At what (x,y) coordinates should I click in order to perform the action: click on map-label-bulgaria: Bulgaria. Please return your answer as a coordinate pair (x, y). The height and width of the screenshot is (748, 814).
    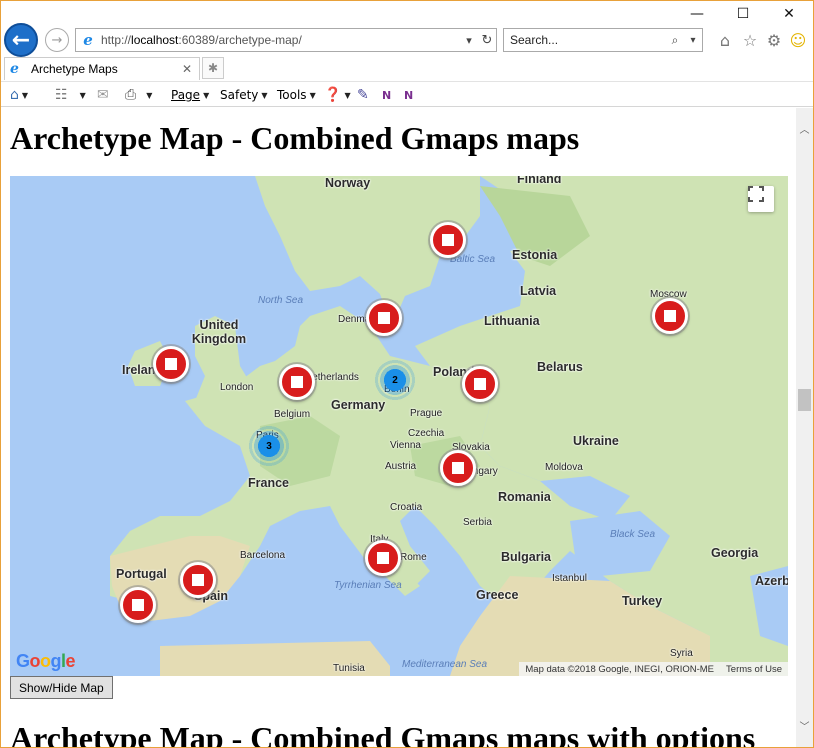
    Looking at the image, I should click on (526, 557).